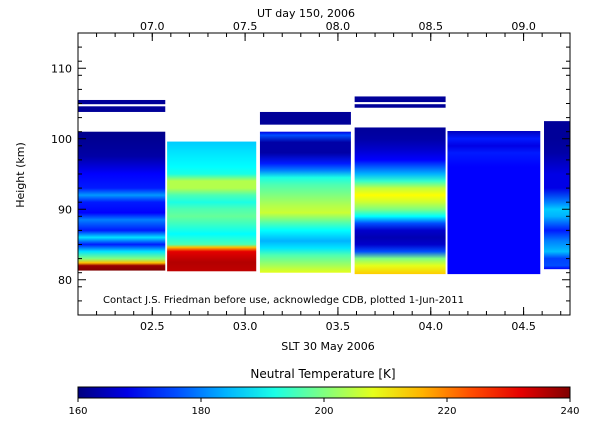  Describe the element at coordinates (20, 175) in the screenshot. I see `y-axis-label: Height (km)` at that location.